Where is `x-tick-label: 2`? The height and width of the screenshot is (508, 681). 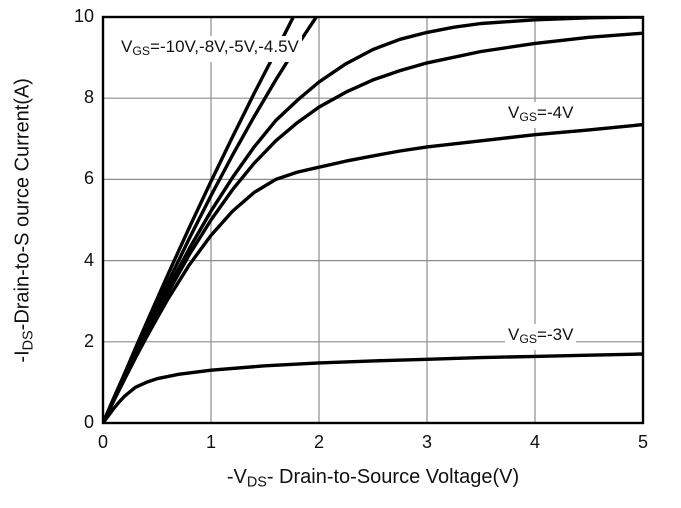
x-tick-label: 2 is located at coordinates (318, 442).